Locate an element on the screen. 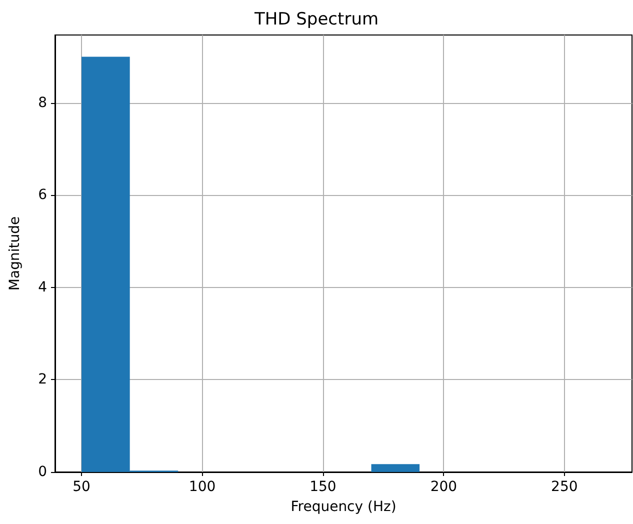  y-axis-title: Magnitude is located at coordinates (15, 253).